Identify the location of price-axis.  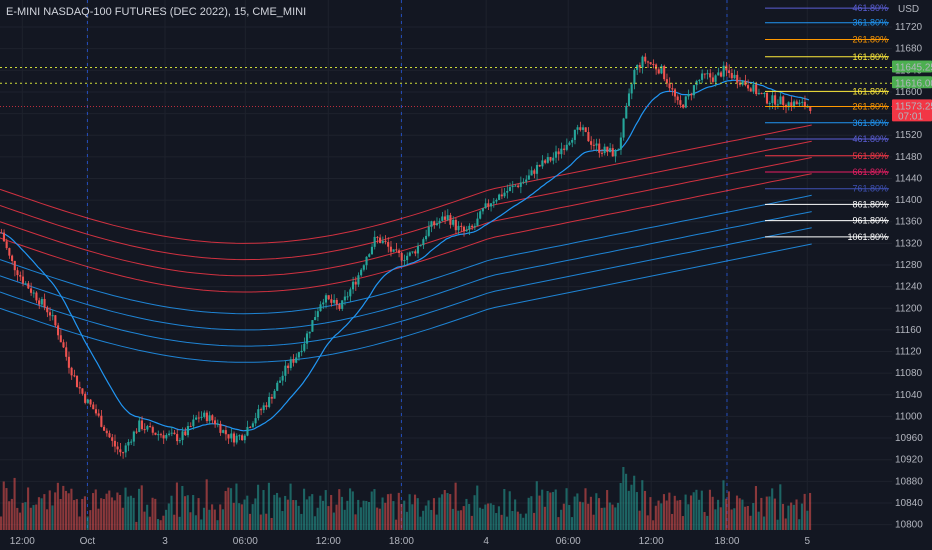
(912, 275).